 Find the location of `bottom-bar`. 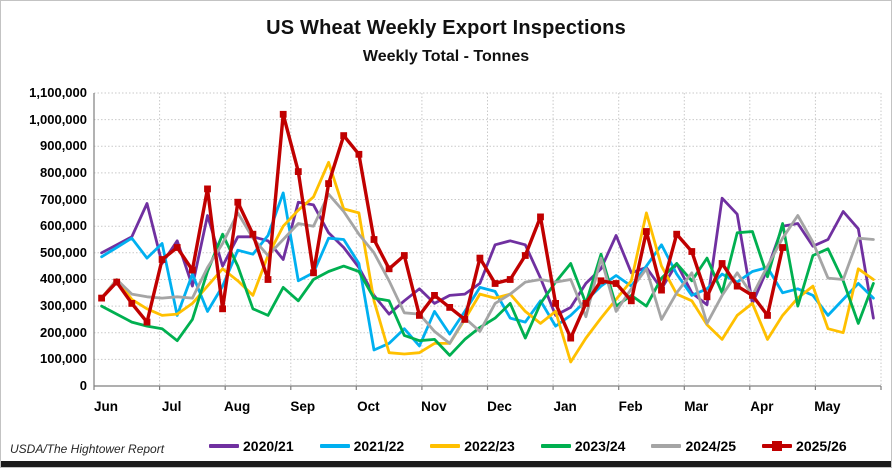

bottom-bar is located at coordinates (446, 464).